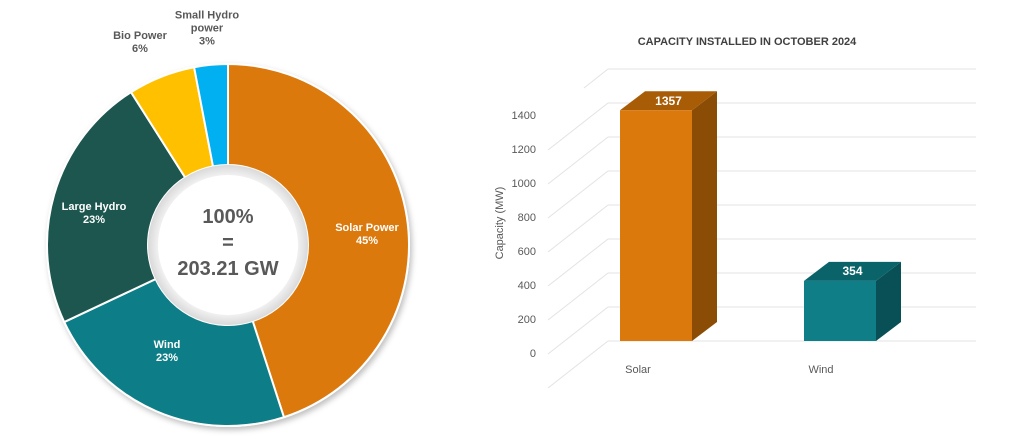  What do you see at coordinates (638, 370) in the screenshot?
I see `x-category-solar: Solar` at bounding box center [638, 370].